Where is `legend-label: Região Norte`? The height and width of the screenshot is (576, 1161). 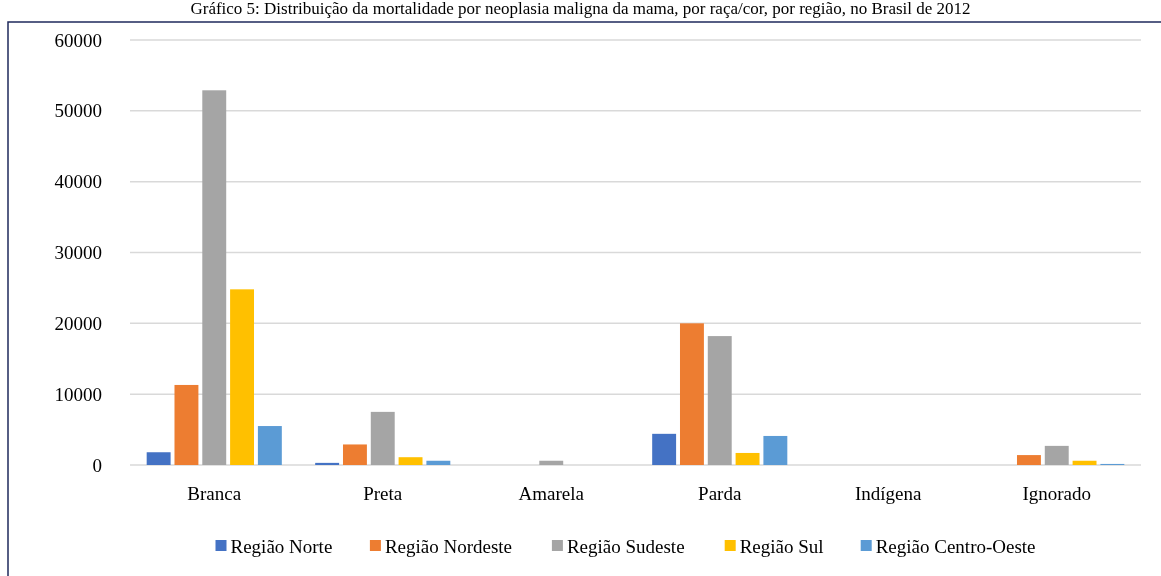 legend-label: Região Norte is located at coordinates (281, 546).